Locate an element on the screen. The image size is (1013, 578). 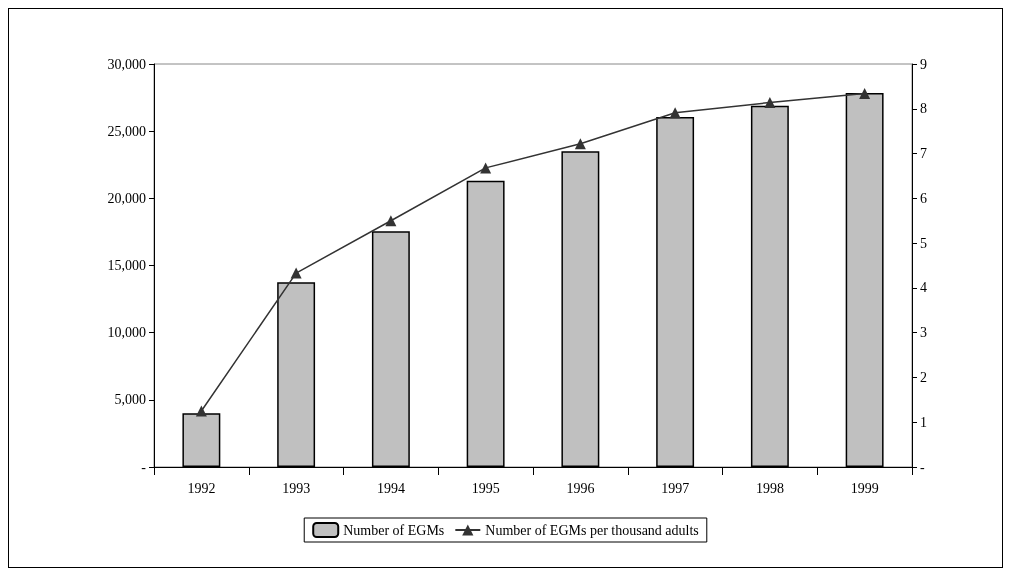
x-tick-label: 1992 is located at coordinates (201, 488).